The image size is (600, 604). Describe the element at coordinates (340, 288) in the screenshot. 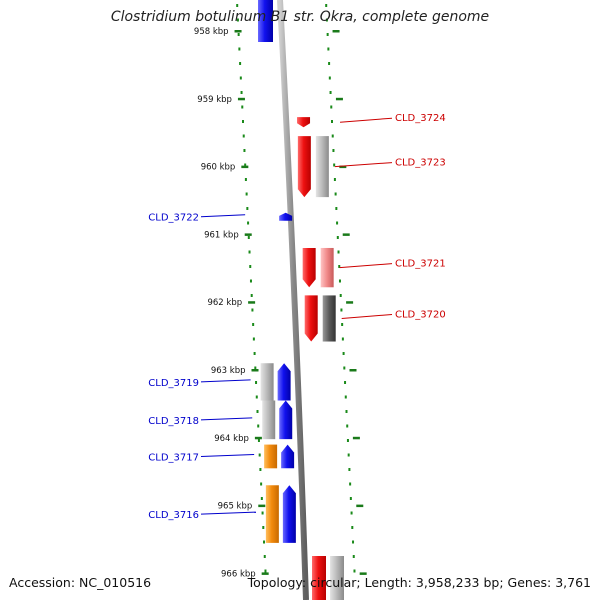

I see `dotted-track-right` at that location.